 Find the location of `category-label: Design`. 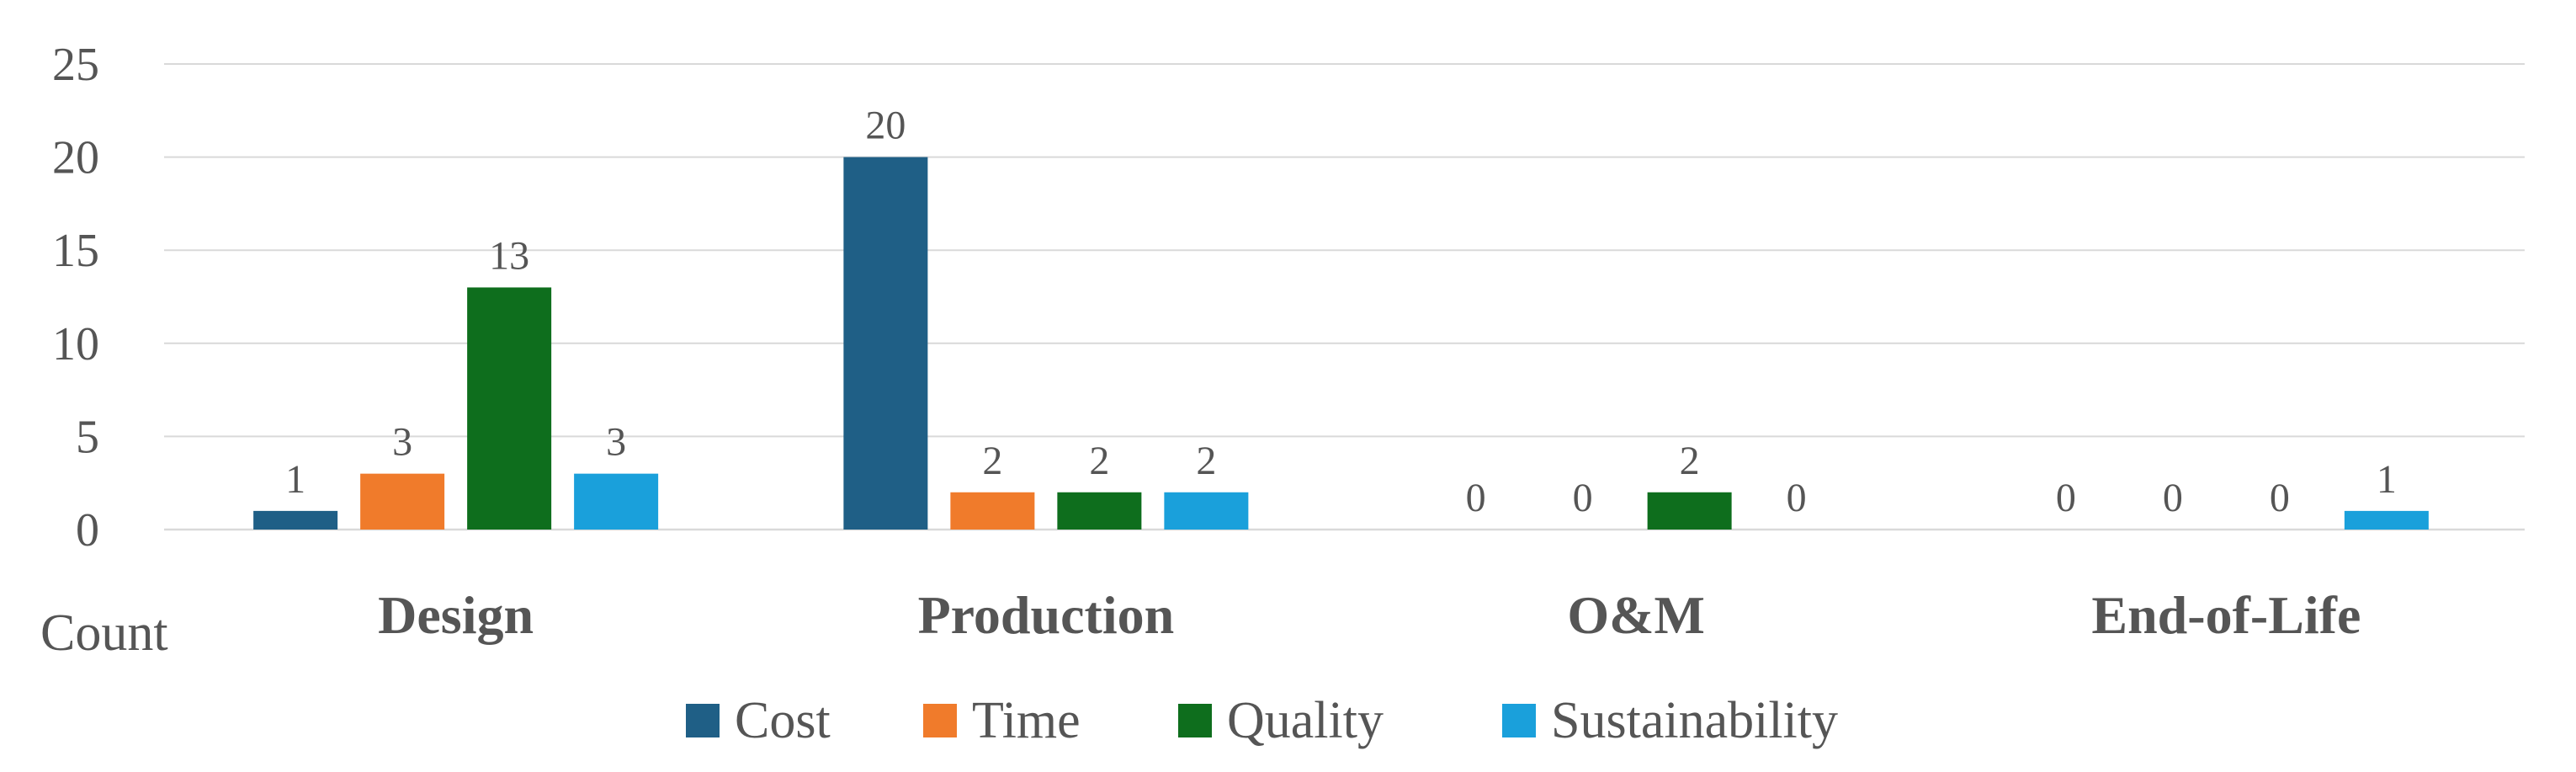

category-label: Design is located at coordinates (456, 615).